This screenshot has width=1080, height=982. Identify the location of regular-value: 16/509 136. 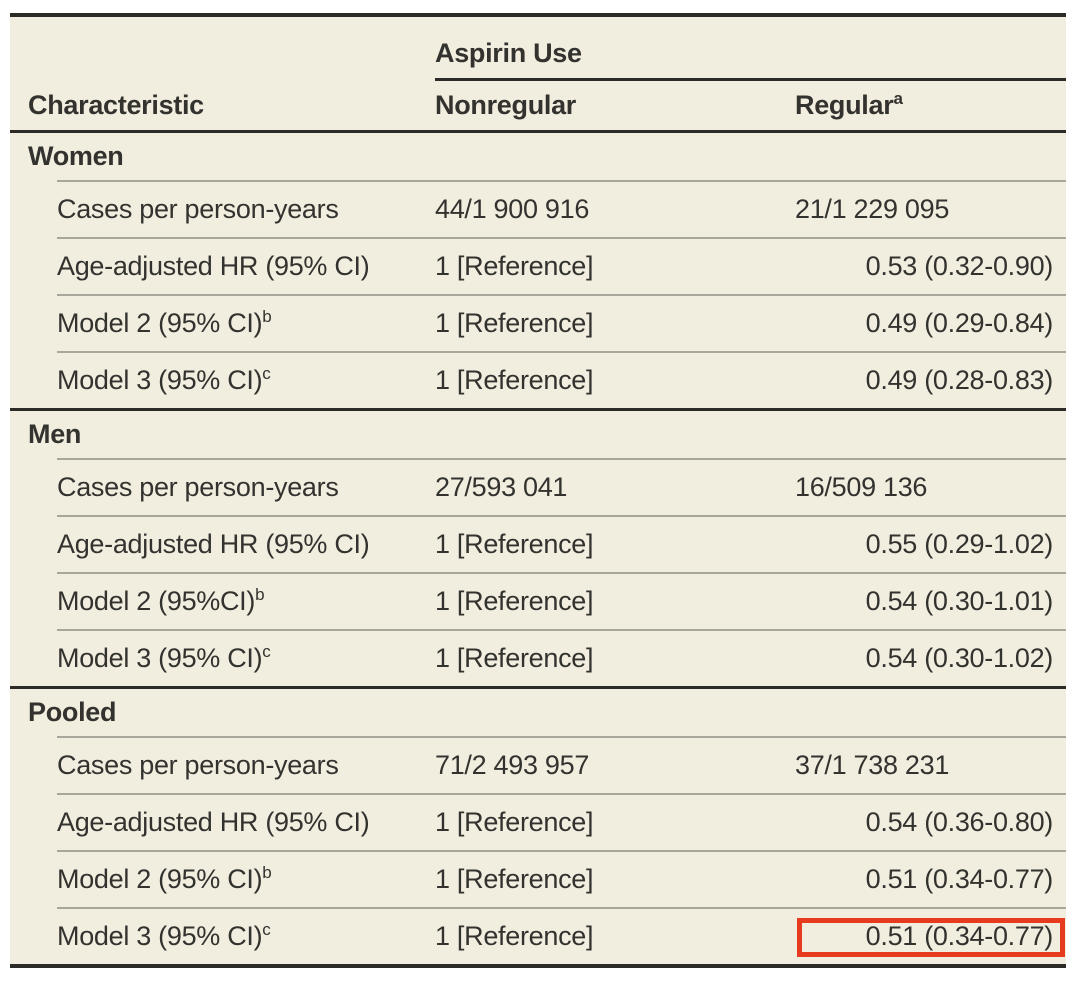
(861, 487).